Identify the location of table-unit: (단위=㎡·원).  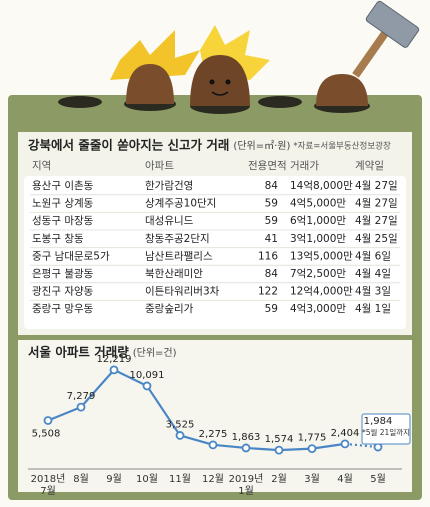
(261, 145).